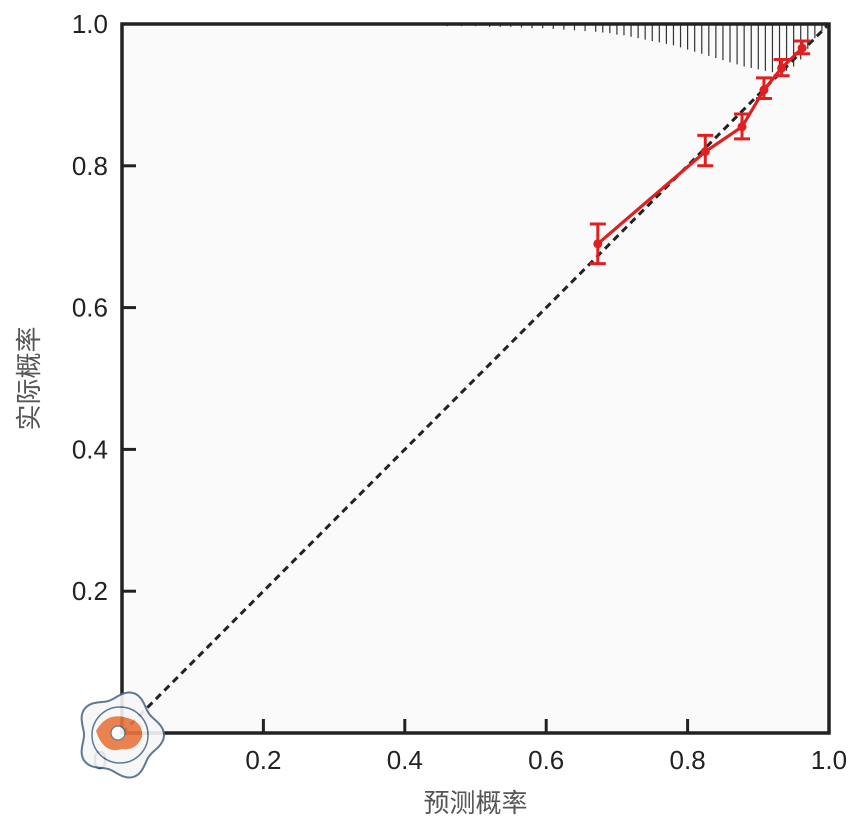 The image size is (858, 831). Describe the element at coordinates (263, 760) in the screenshot. I see `x-tick-label: 0.2` at that location.